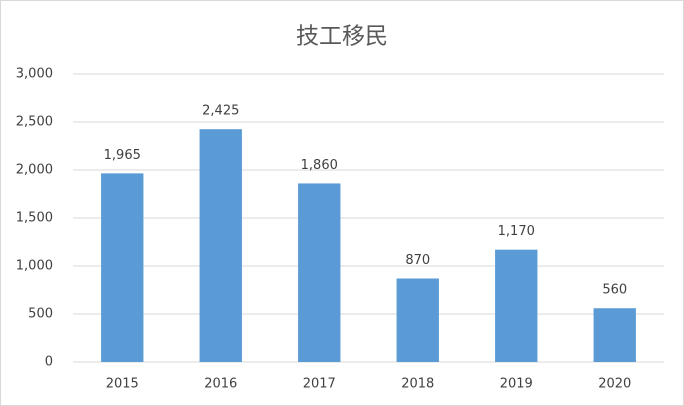 This screenshot has height=406, width=684. Describe the element at coordinates (40, 314) in the screenshot. I see `y-tick-label: 500` at that location.